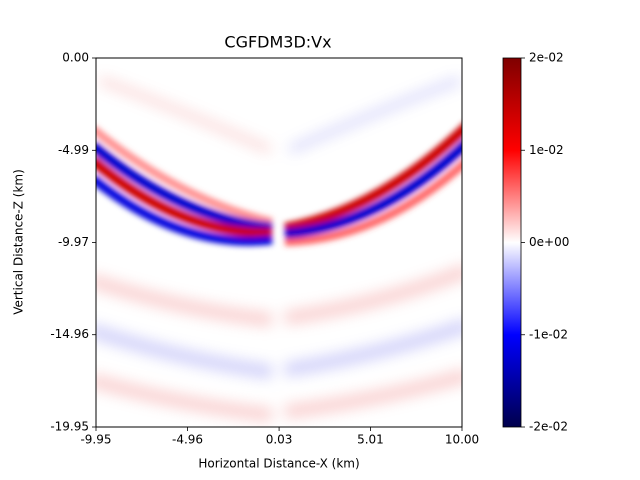 The height and width of the screenshot is (480, 640). What do you see at coordinates (548, 334) in the screenshot?
I see `colorbar-tick-label: -1e-02` at bounding box center [548, 334].